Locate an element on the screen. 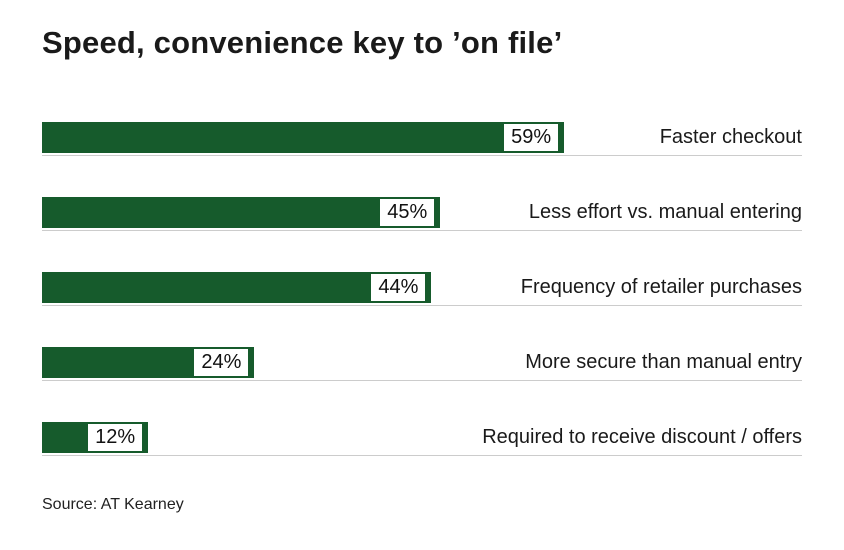 The height and width of the screenshot is (550, 844). bar: 24% is located at coordinates (148, 363).